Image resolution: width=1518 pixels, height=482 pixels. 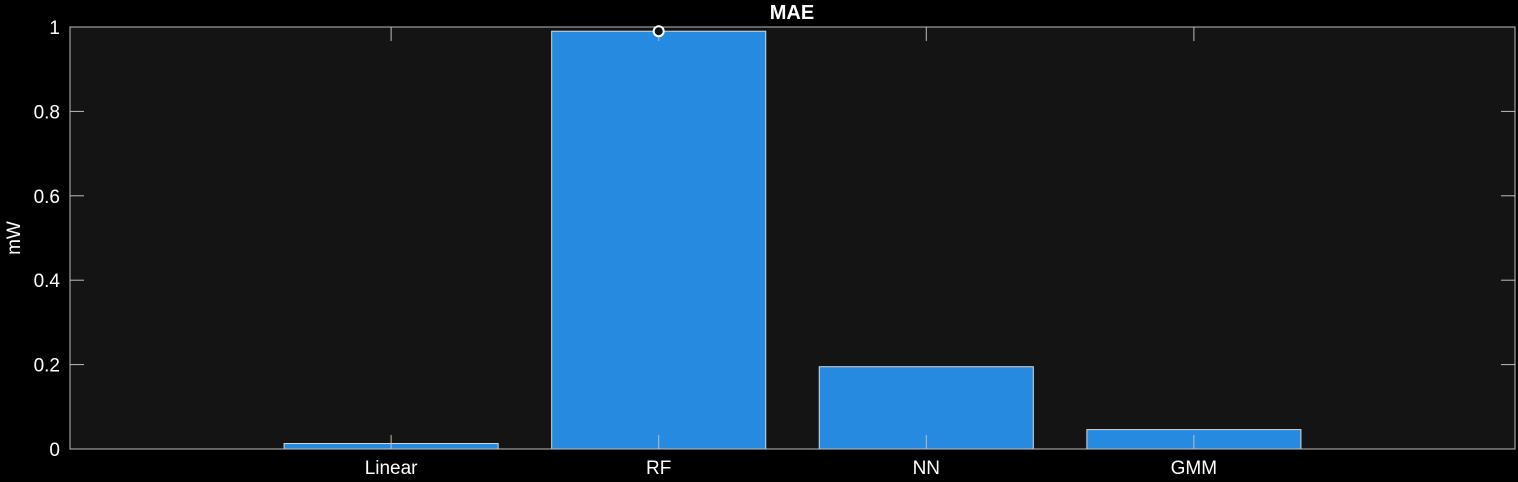 What do you see at coordinates (792, 13) in the screenshot?
I see `chart-title: MAE` at bounding box center [792, 13].